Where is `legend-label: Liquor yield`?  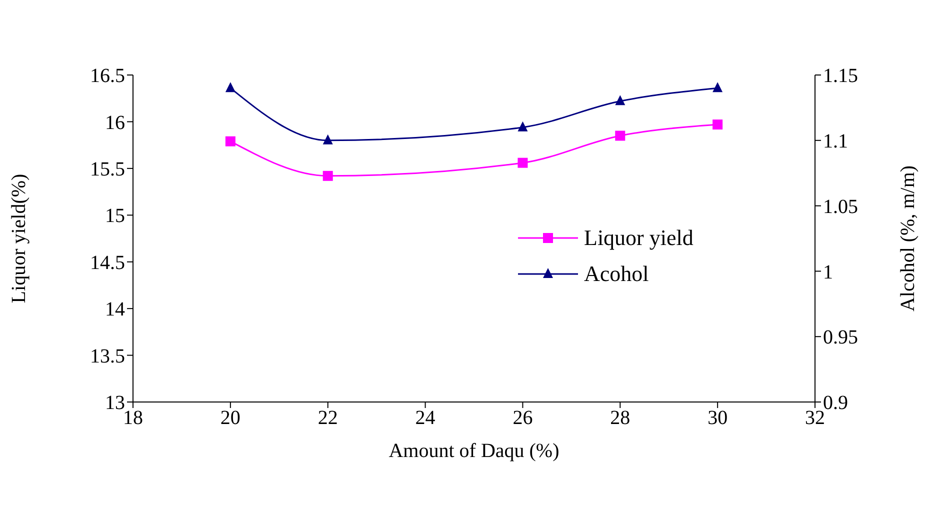 legend-label: Liquor yield is located at coordinates (639, 238).